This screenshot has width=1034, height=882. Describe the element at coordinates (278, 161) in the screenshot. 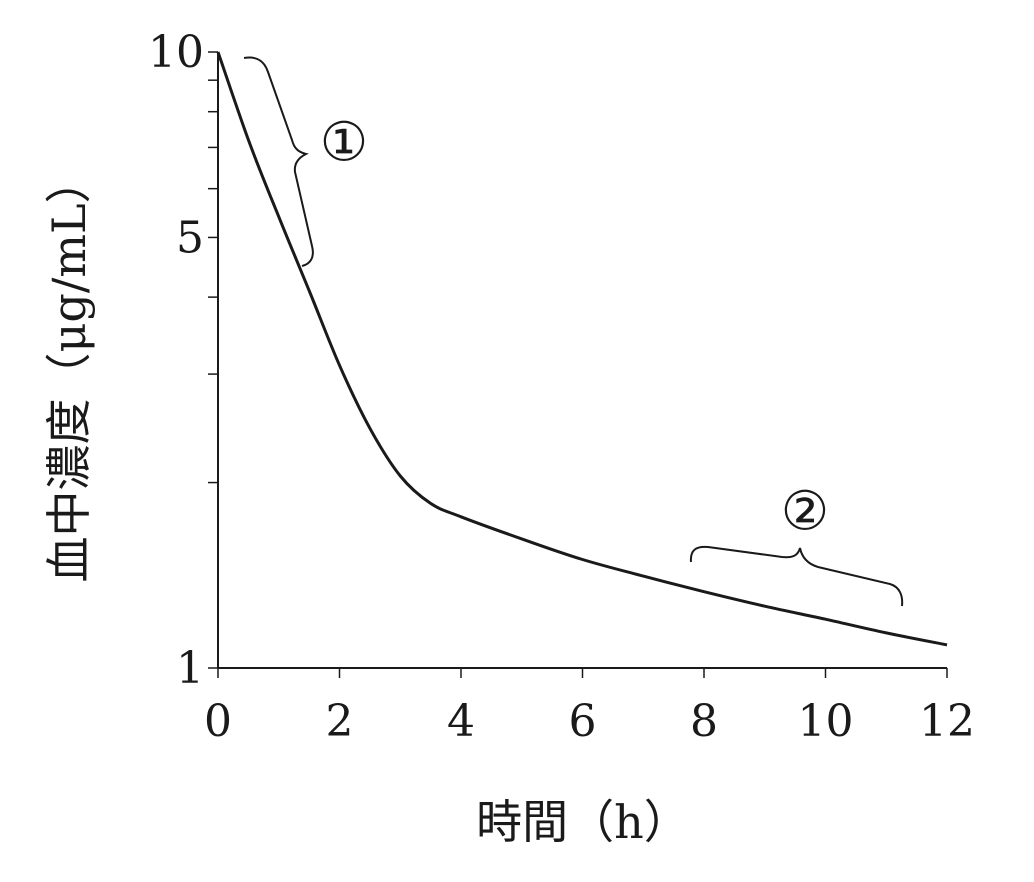

I see `phase1-brace` at that location.